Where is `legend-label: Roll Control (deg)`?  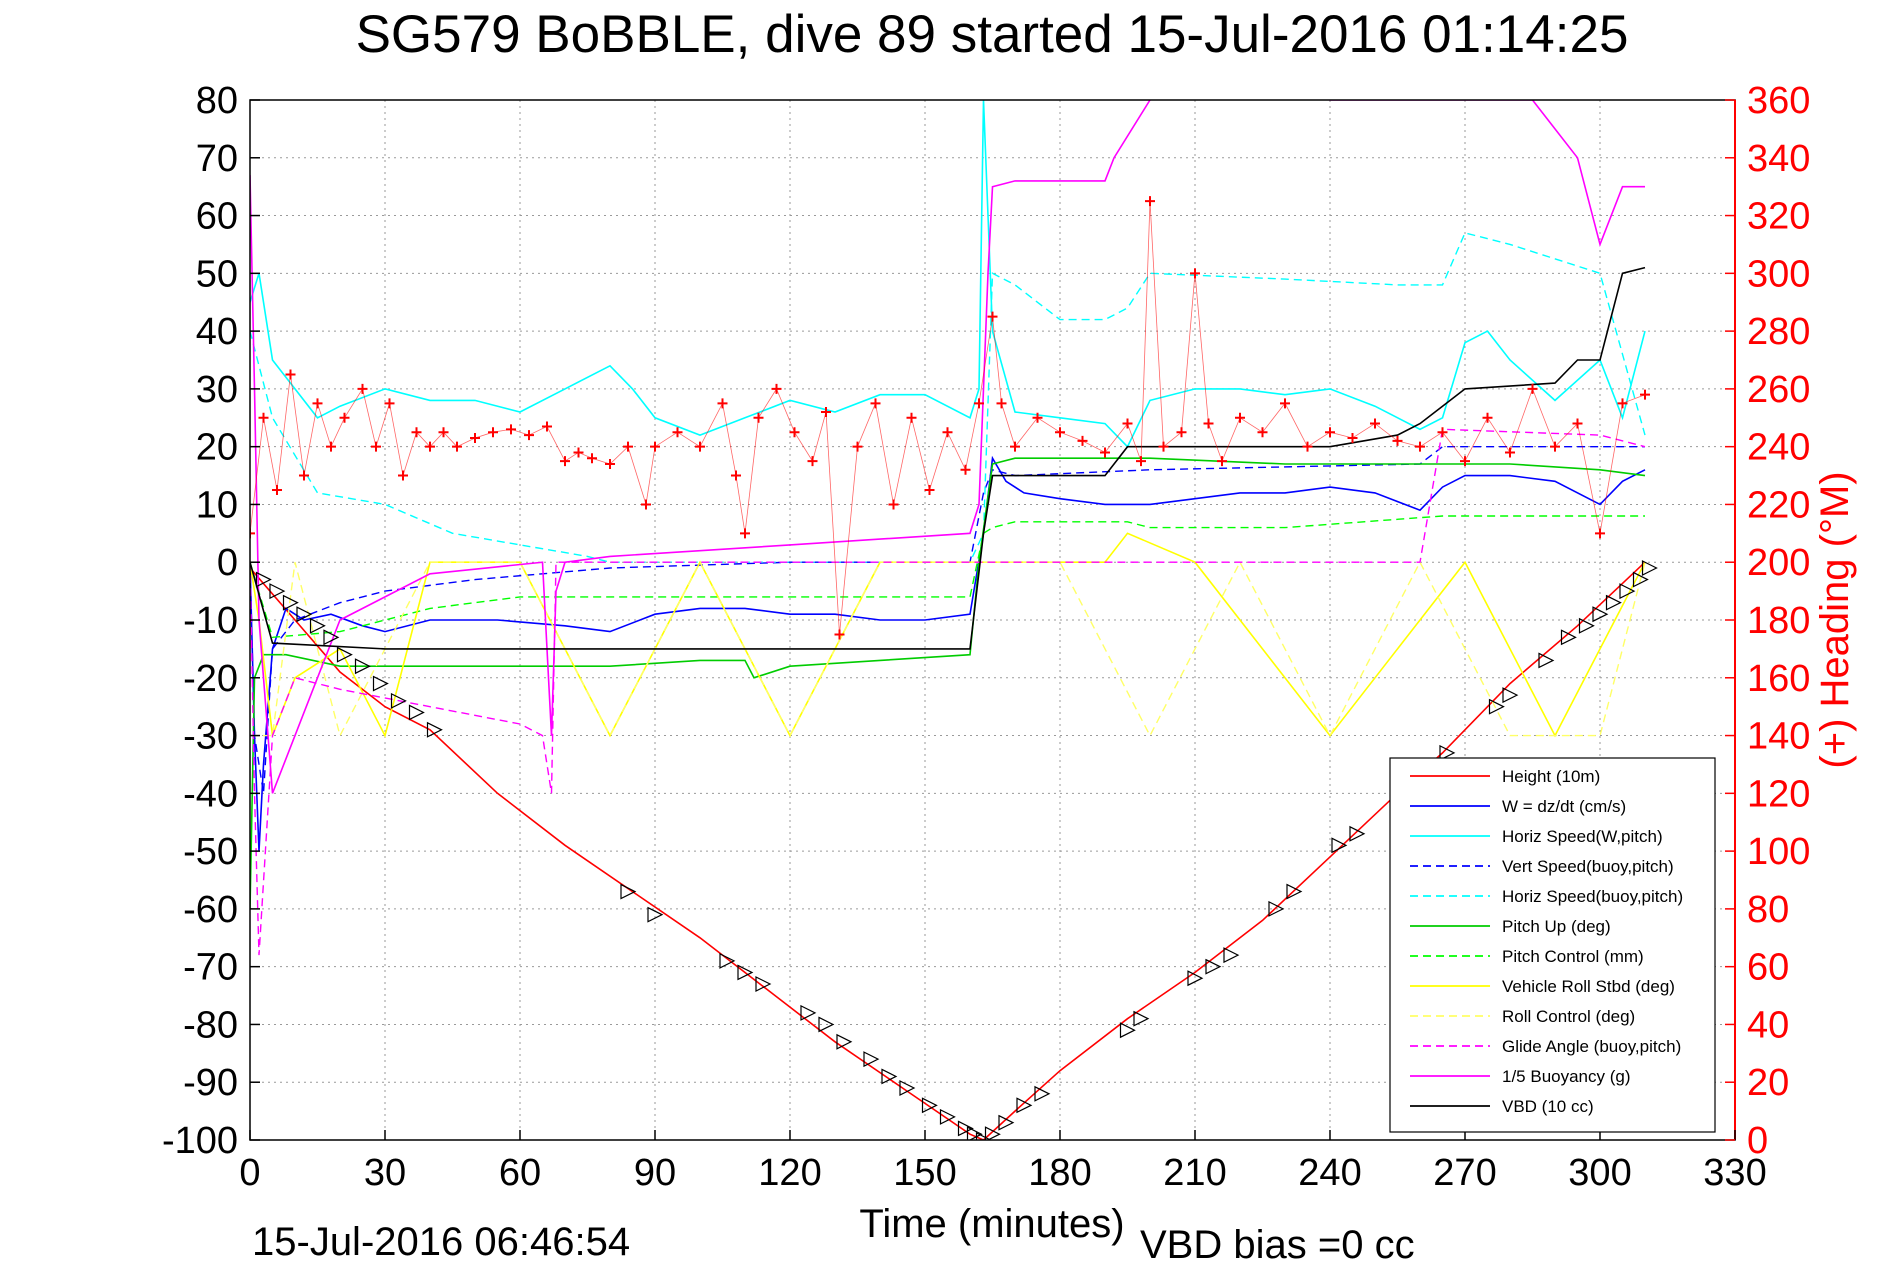
legend-label: Roll Control (deg) is located at coordinates (1568, 1016).